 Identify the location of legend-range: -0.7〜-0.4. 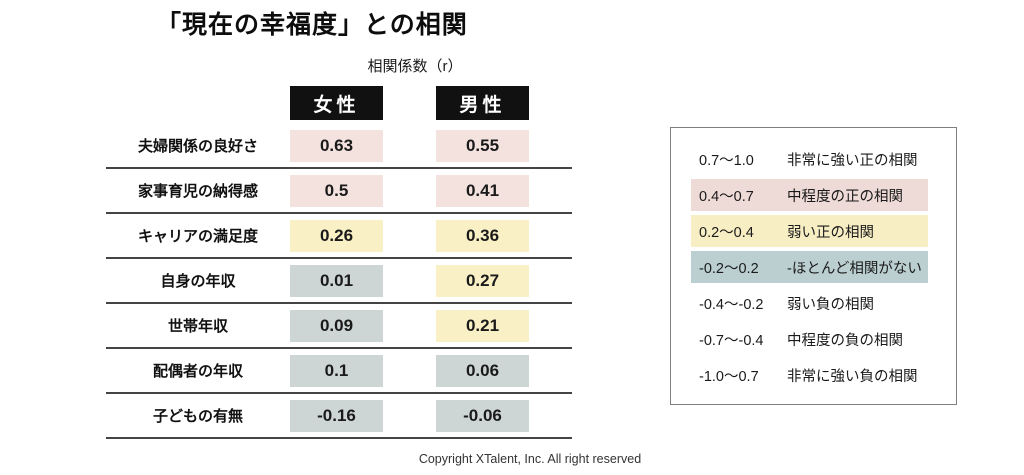
(731, 340).